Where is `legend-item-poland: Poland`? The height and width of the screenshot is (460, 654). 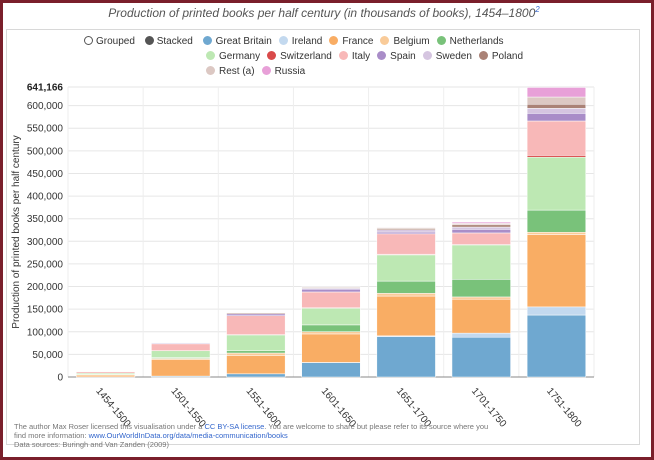
legend-item-poland: Poland is located at coordinates (501, 56).